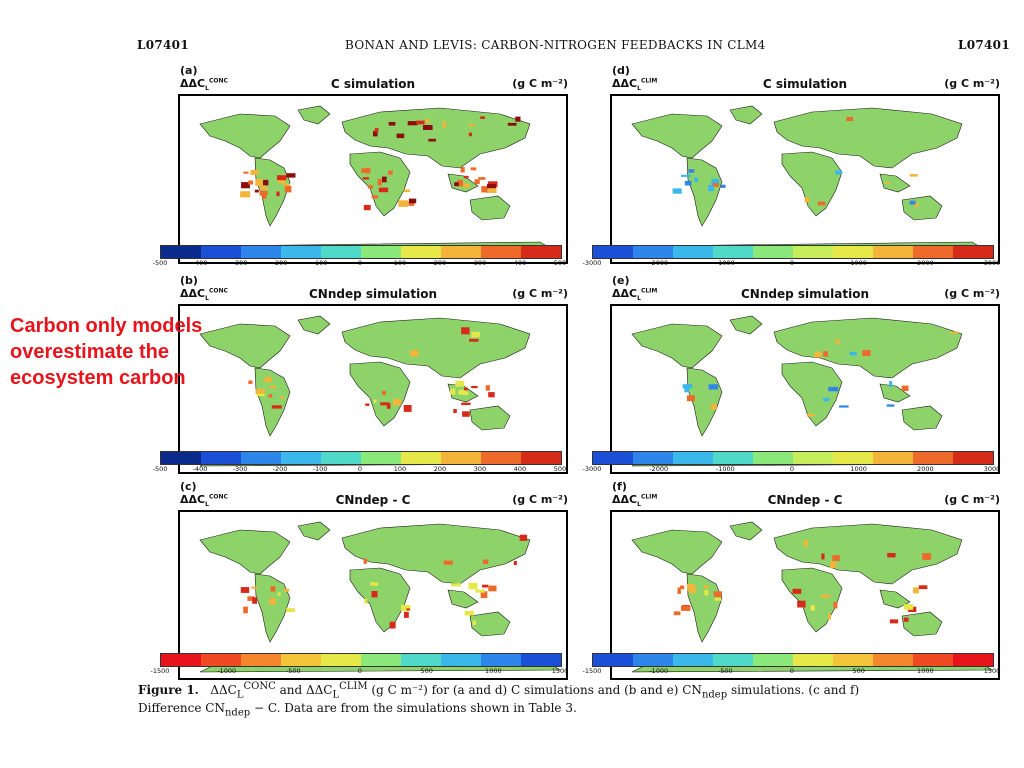 This screenshot has width=1024, height=768. I want to click on panel-label: (e), so click(621, 280).